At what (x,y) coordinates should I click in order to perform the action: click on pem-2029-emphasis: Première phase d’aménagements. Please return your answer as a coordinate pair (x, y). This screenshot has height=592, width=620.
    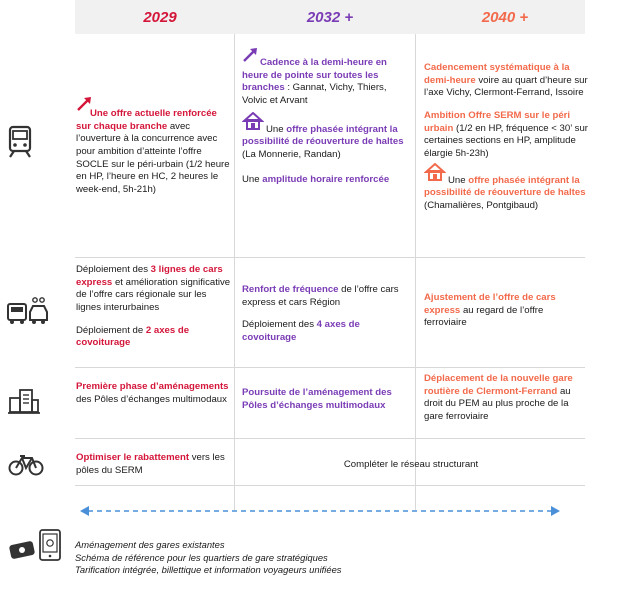
    Looking at the image, I should click on (152, 386).